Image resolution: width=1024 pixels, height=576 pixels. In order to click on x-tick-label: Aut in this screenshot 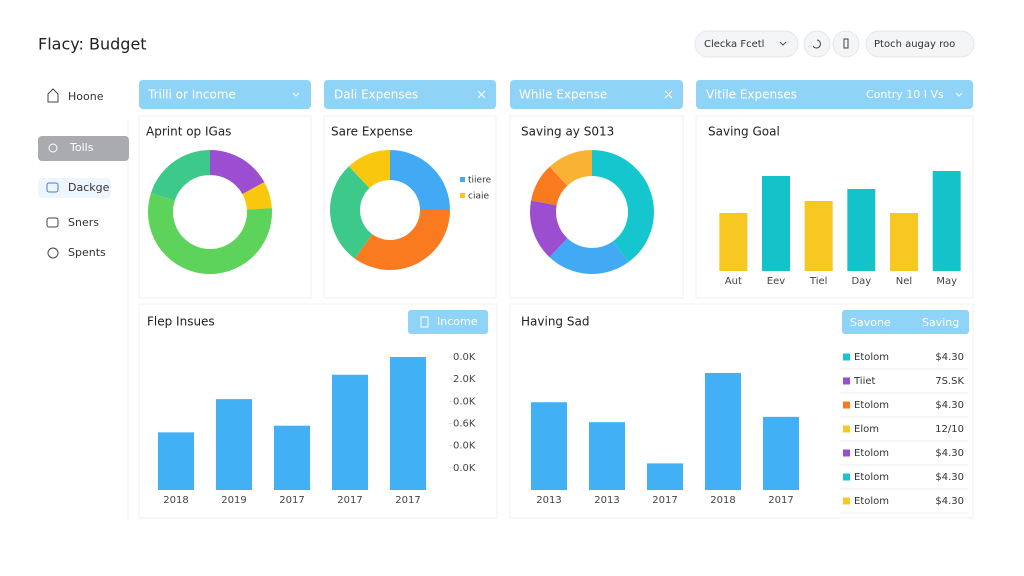, I will do `click(733, 281)`.